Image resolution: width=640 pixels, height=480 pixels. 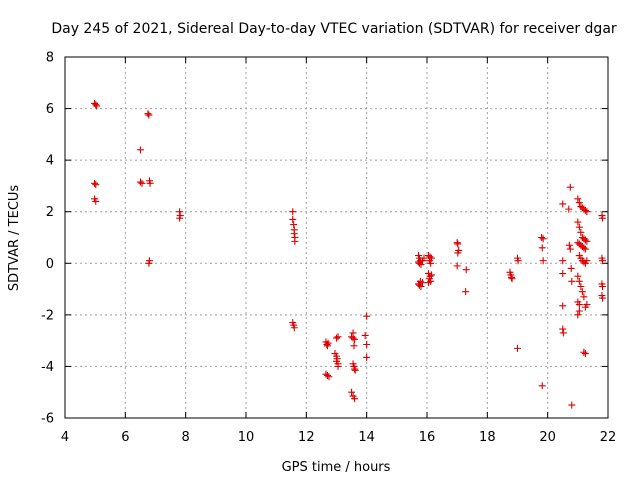 What do you see at coordinates (50, 212) in the screenshot?
I see `y-tick-label: 2` at bounding box center [50, 212].